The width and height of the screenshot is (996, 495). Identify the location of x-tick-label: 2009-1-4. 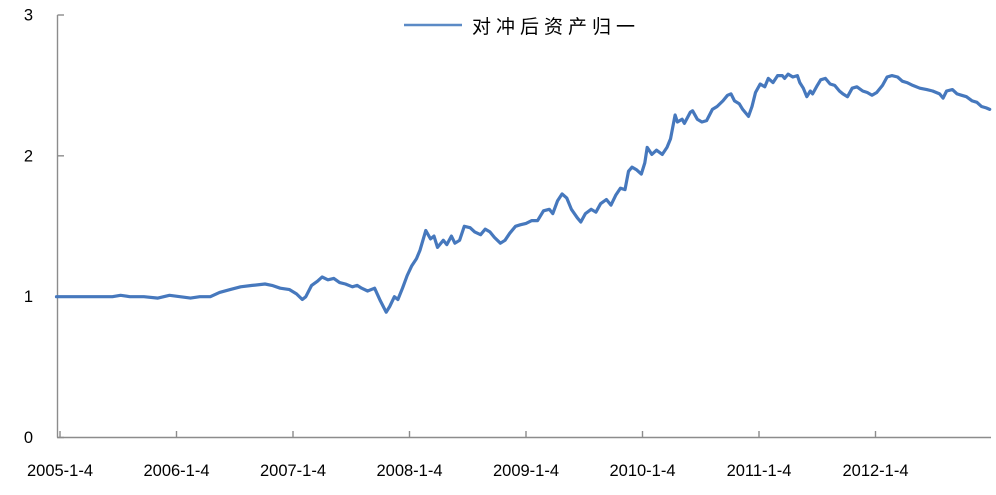
(526, 471).